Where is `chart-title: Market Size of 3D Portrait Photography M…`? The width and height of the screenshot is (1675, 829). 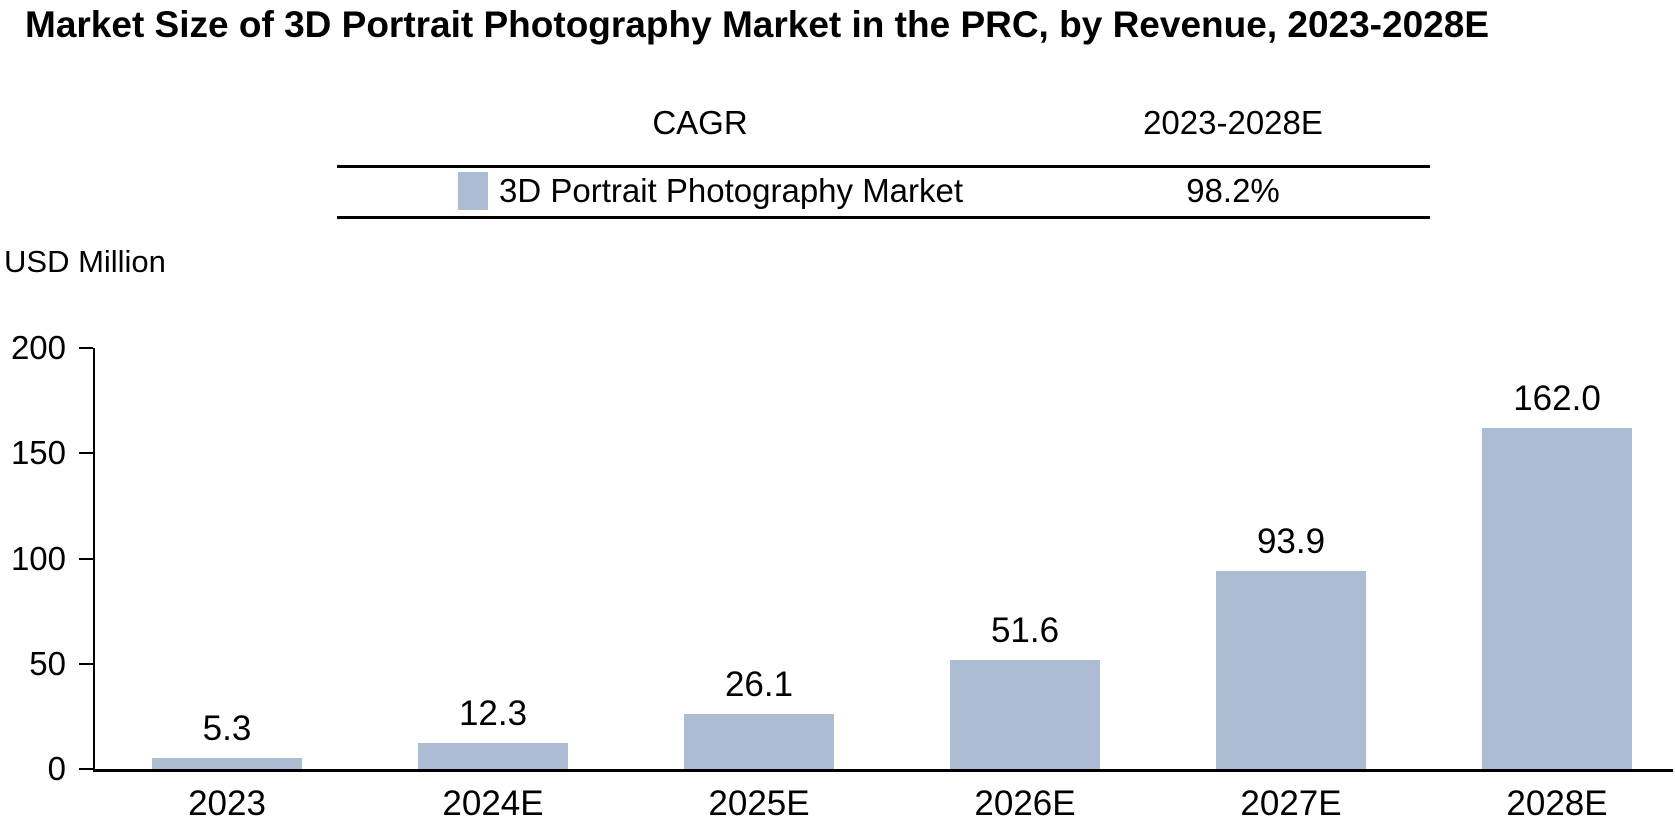
chart-title: Market Size of 3D Portrait Photography M… is located at coordinates (757, 24).